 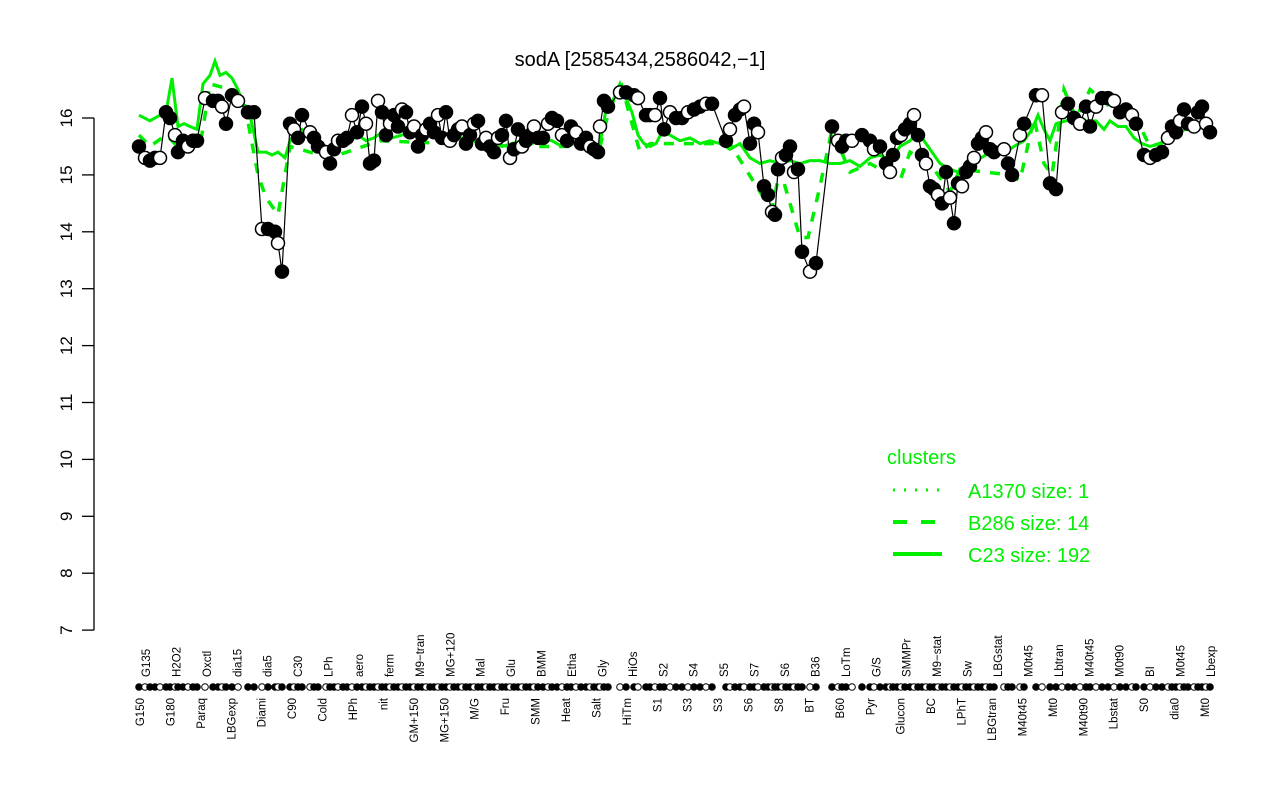 What do you see at coordinates (202, 713) in the screenshot?
I see `x-category-label: Paraq` at bounding box center [202, 713].